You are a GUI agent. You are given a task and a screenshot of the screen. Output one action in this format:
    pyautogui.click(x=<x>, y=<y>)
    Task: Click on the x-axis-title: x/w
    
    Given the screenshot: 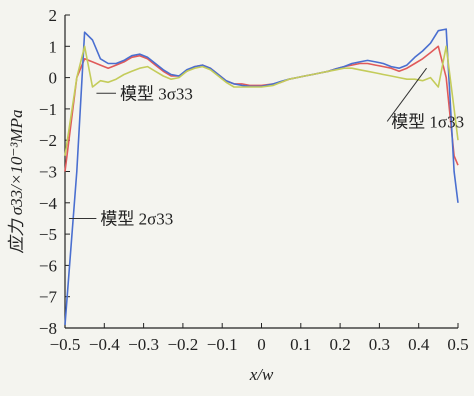 What is the action you would take?
    pyautogui.click(x=261, y=374)
    